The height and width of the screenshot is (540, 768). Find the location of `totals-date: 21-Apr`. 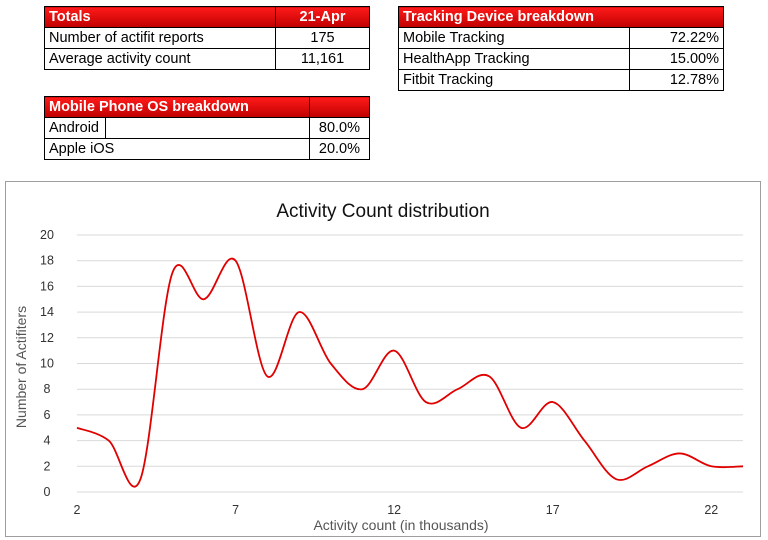

totals-date: 21-Apr is located at coordinates (322, 17).